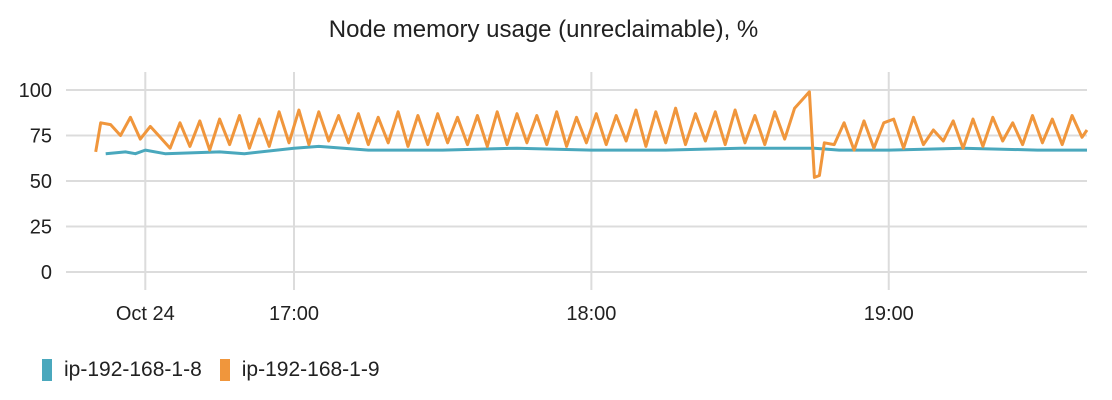 Image resolution: width=1112 pixels, height=400 pixels. What do you see at coordinates (41, 137) in the screenshot?
I see `y-tick-label: 75` at bounding box center [41, 137].